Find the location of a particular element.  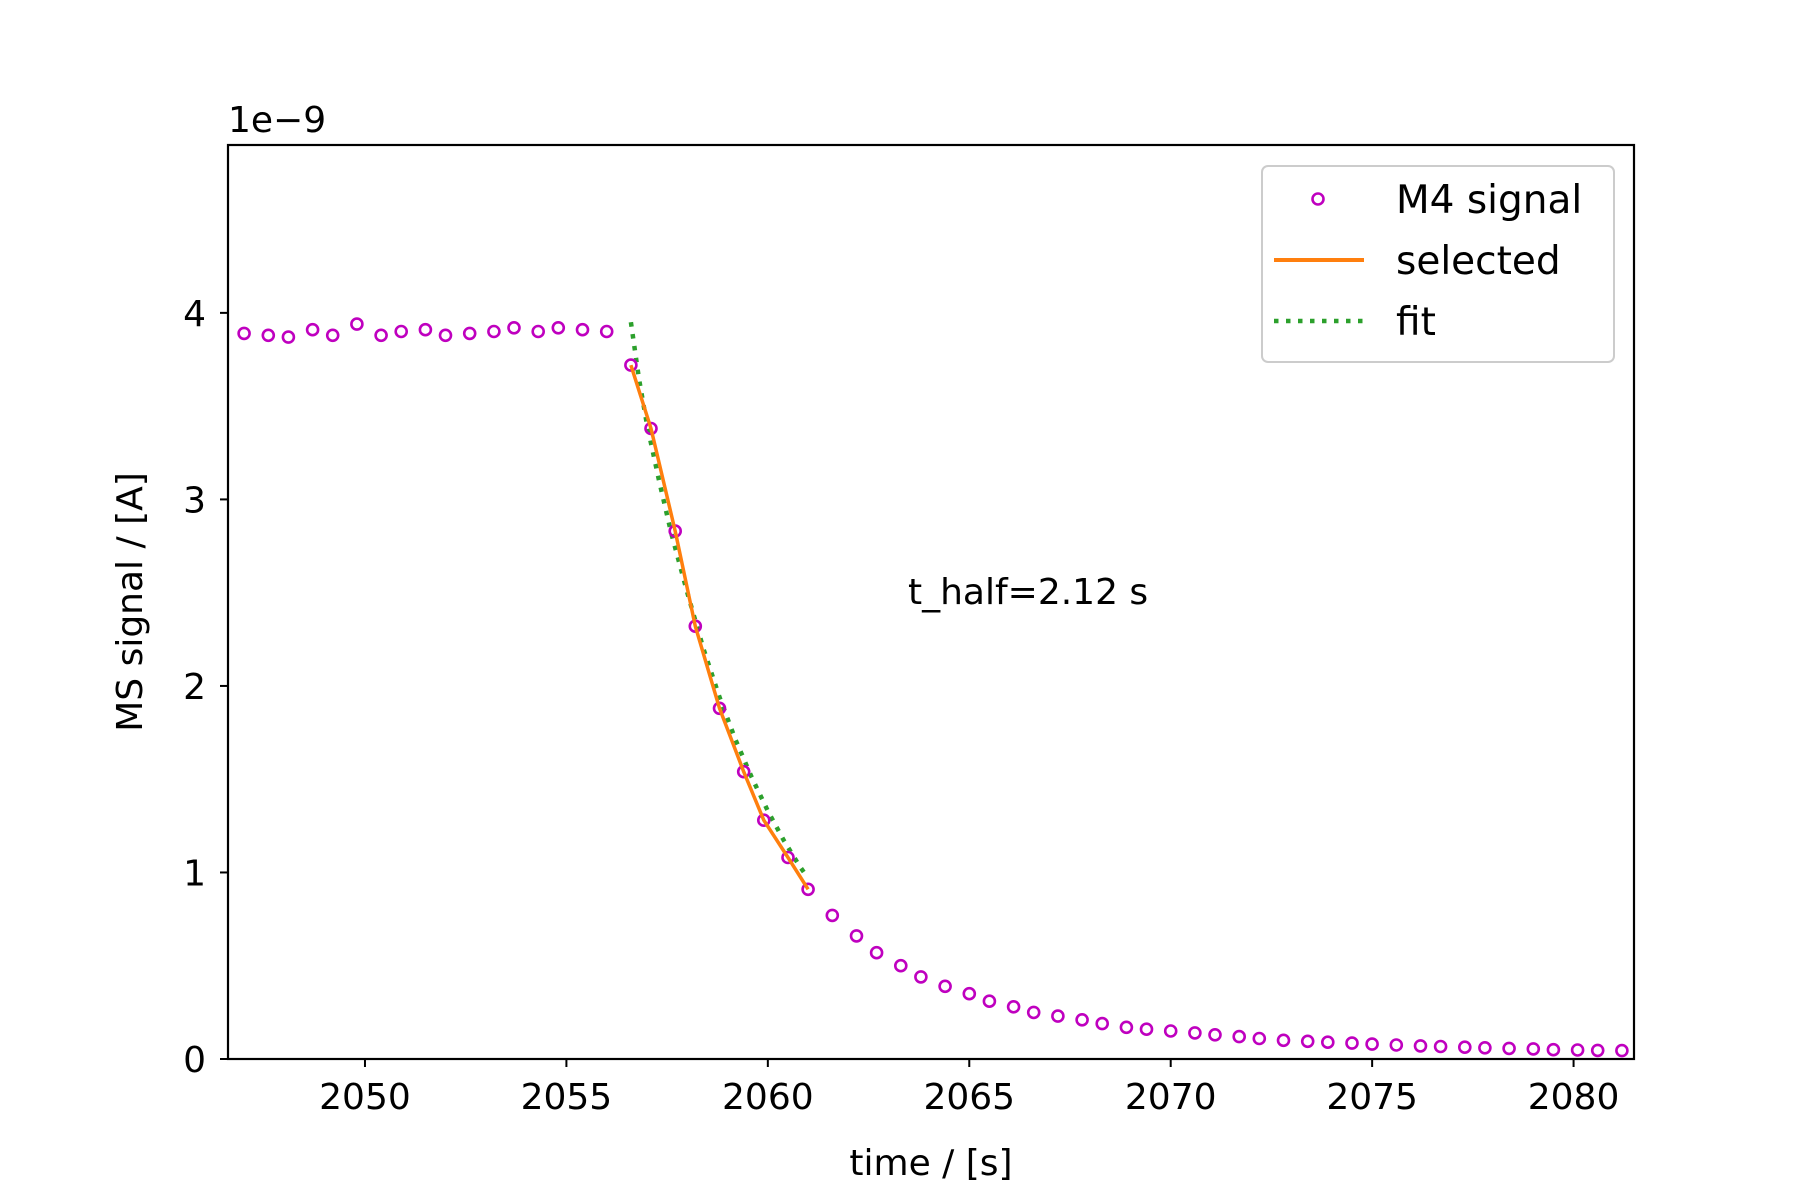

x-tick-label: 2055 is located at coordinates (567, 1097).